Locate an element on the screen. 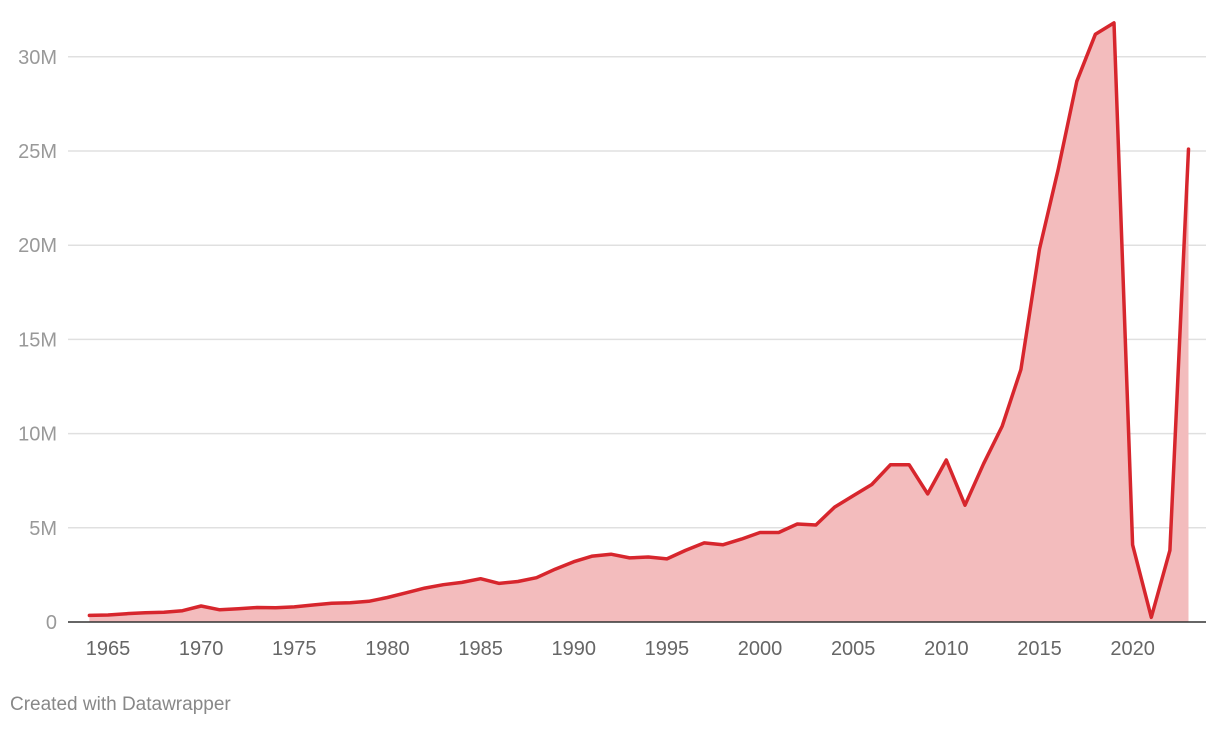 Image resolution: width=1220 pixels, height=730 pixels. x-tick-label: 1990 is located at coordinates (574, 649).